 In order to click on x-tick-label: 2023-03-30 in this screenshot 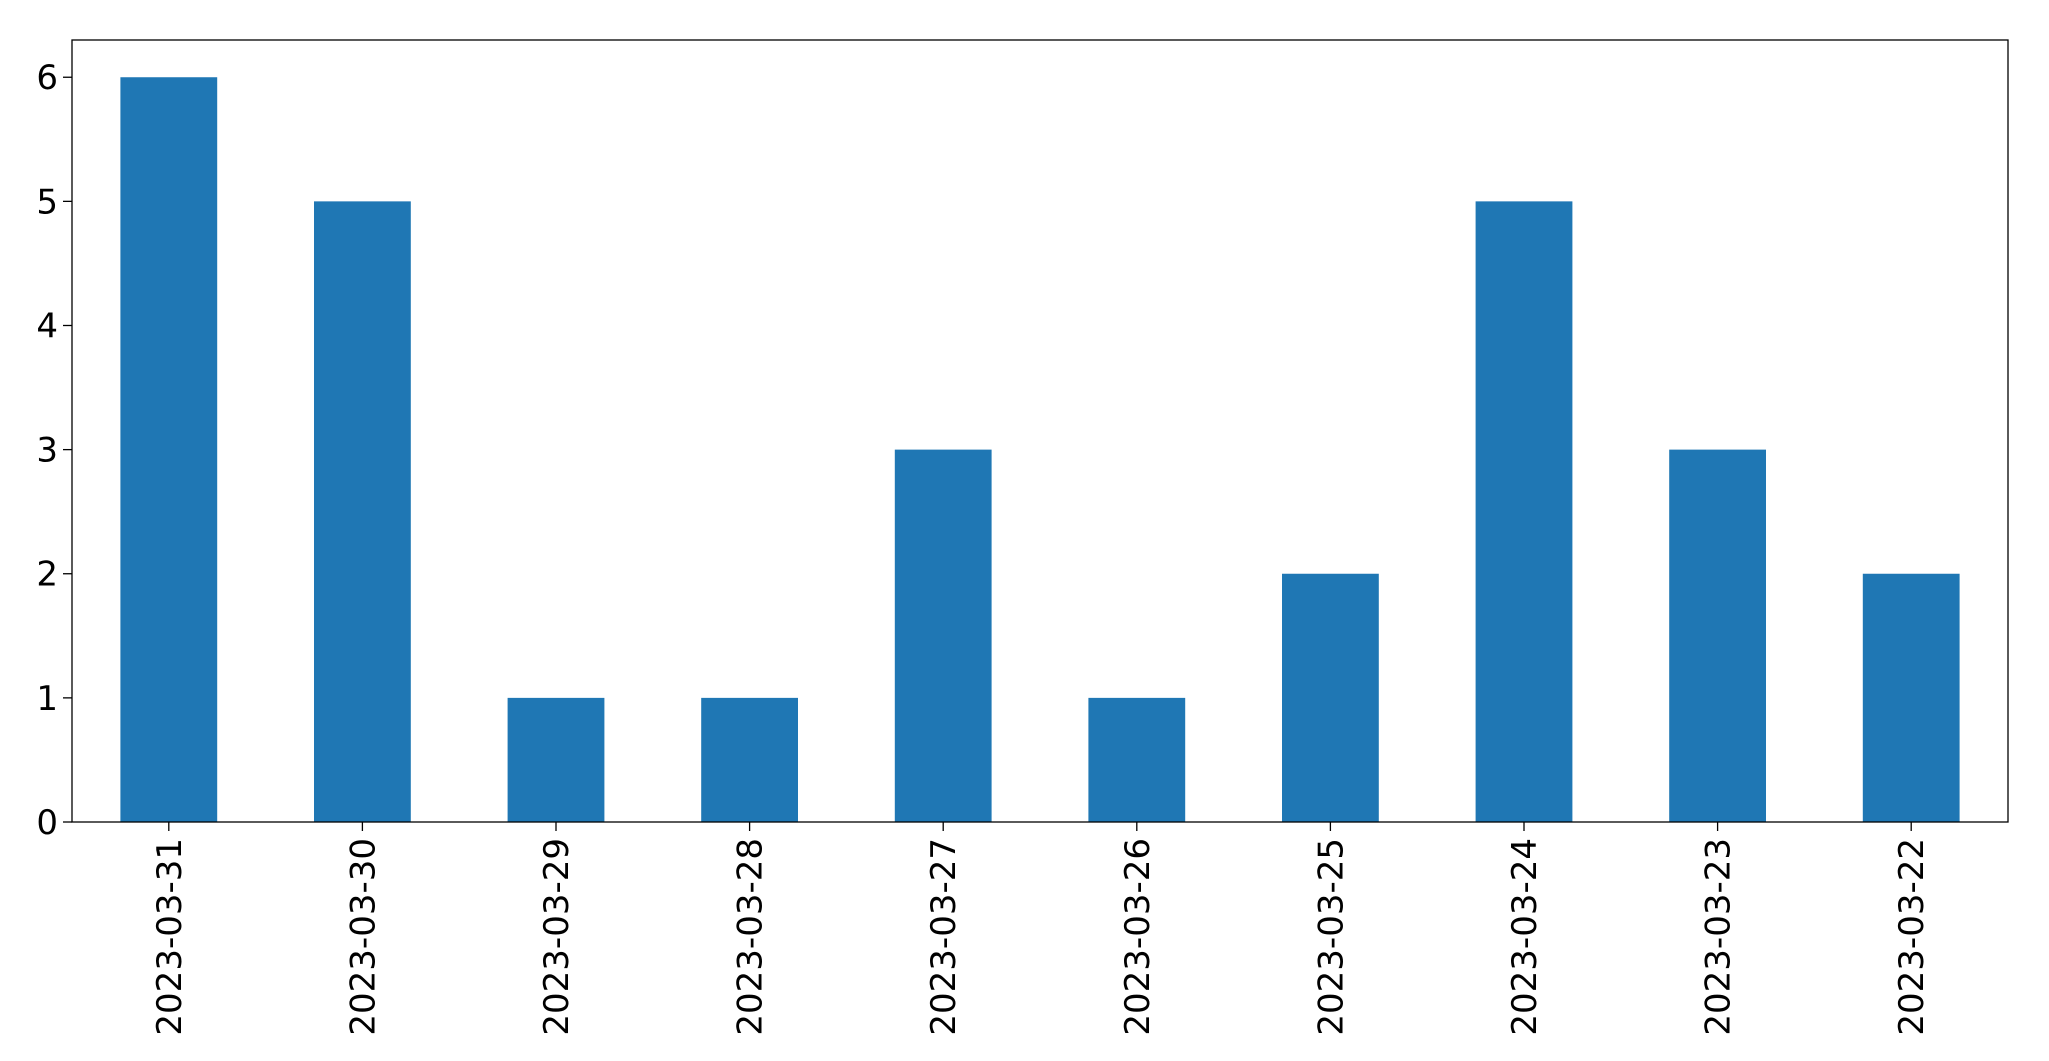, I will do `click(363, 937)`.